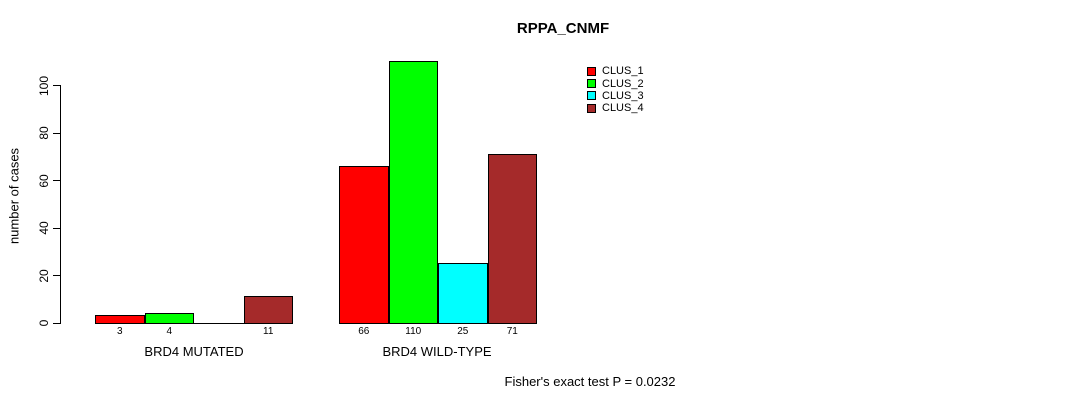 Image resolution: width=1090 pixels, height=400 pixels. I want to click on y-tick-label: 40, so click(44, 228).